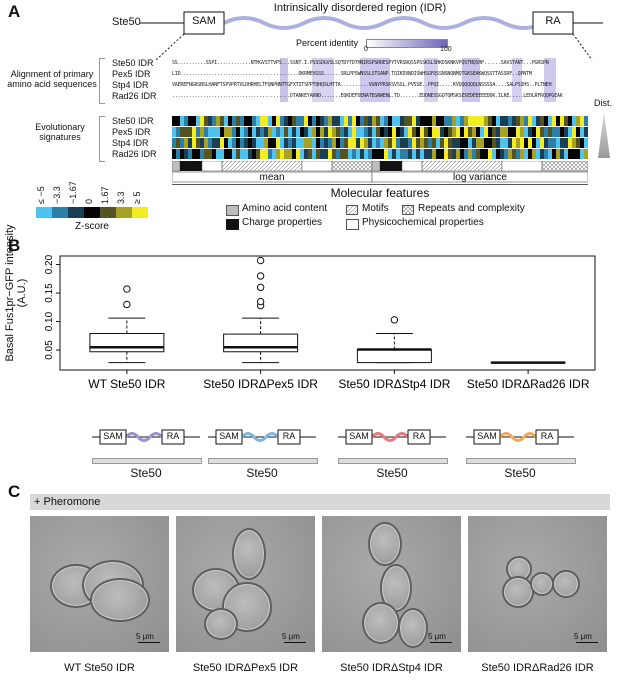  Describe the element at coordinates (133, 121) in the screenshot. I see `evo-name: Ste50 IDR` at that location.